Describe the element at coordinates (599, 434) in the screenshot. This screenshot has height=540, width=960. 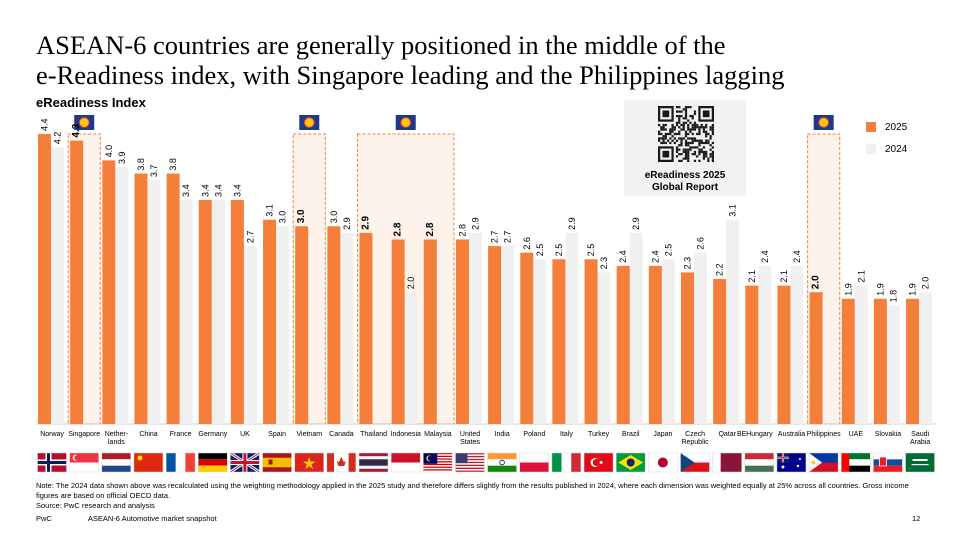
I see `category-label: Turkey` at that location.